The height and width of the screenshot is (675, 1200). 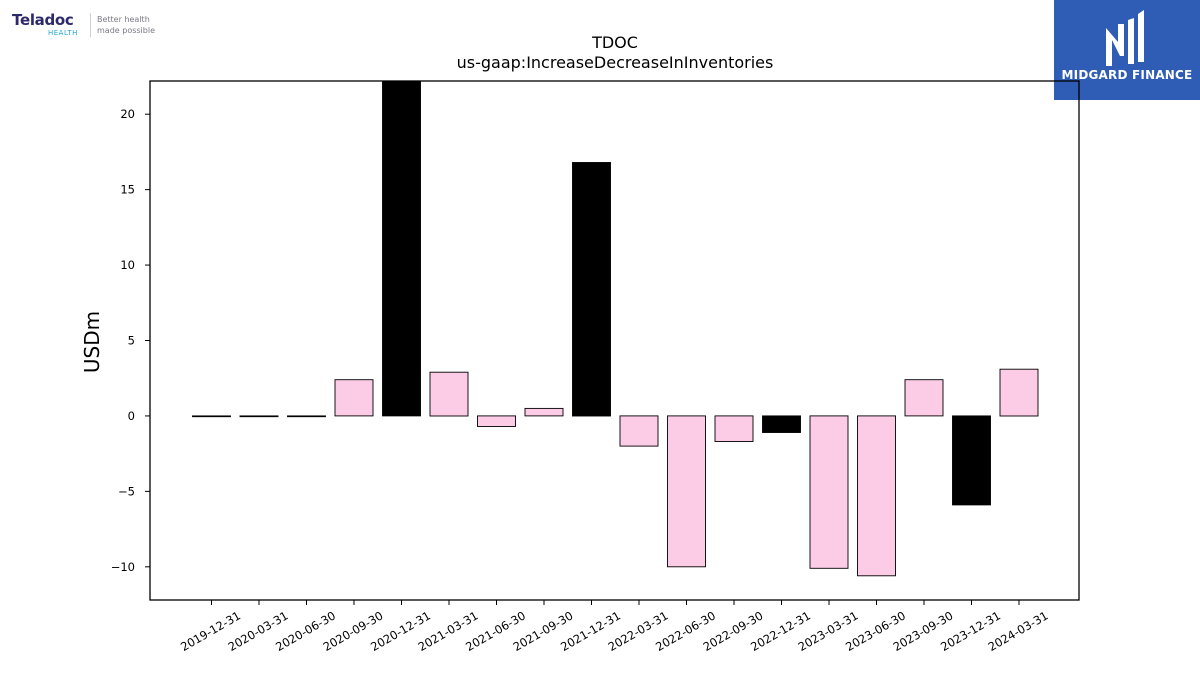 I want to click on y-tick-label: 10, so click(x=127, y=265).